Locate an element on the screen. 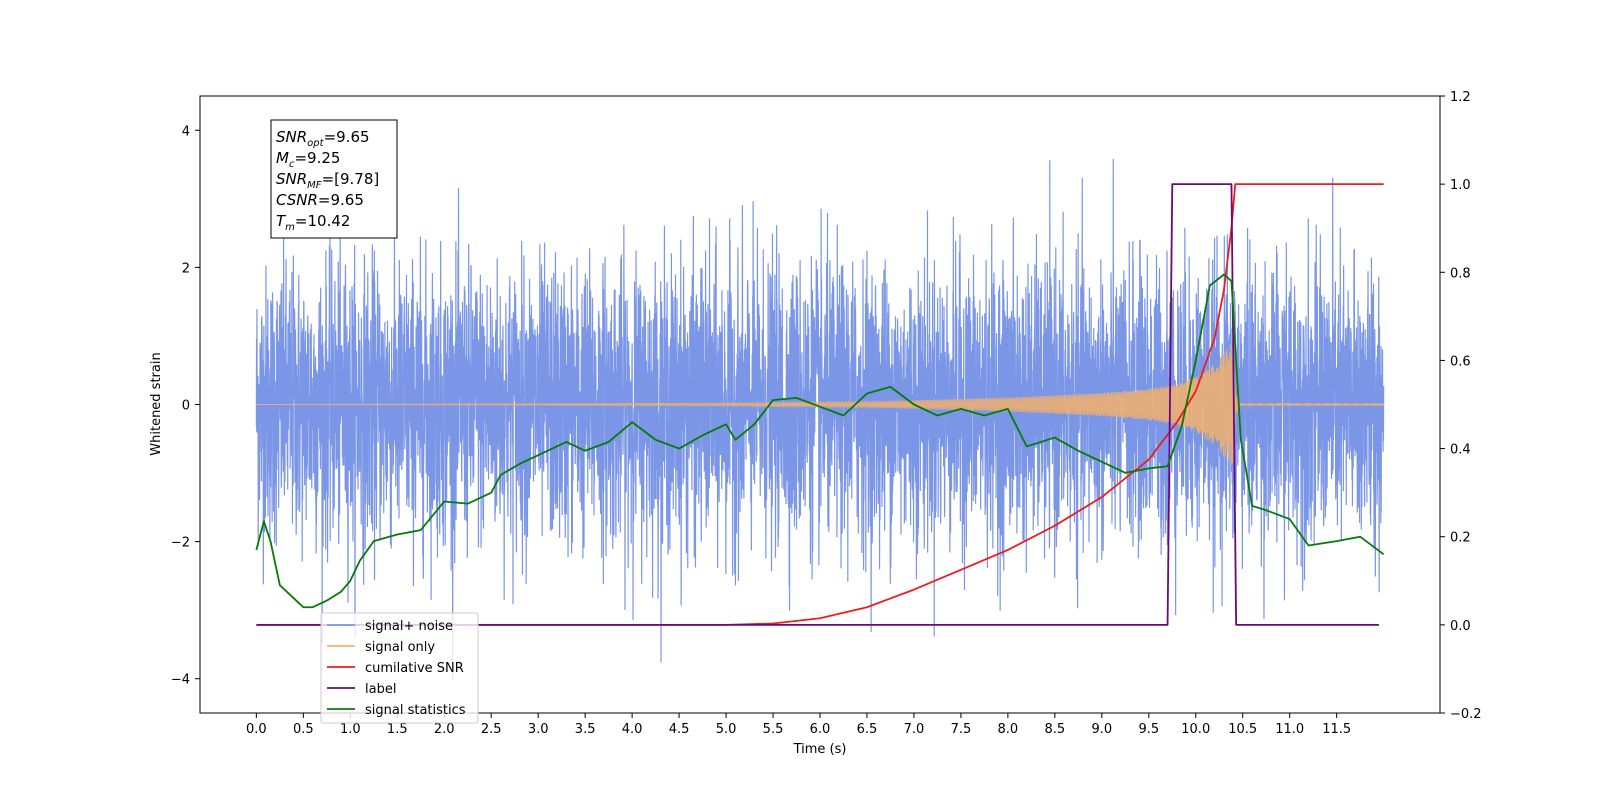 Image resolution: width=1600 pixels, height=800 pixels. y-tick-label: 4 is located at coordinates (186, 131).